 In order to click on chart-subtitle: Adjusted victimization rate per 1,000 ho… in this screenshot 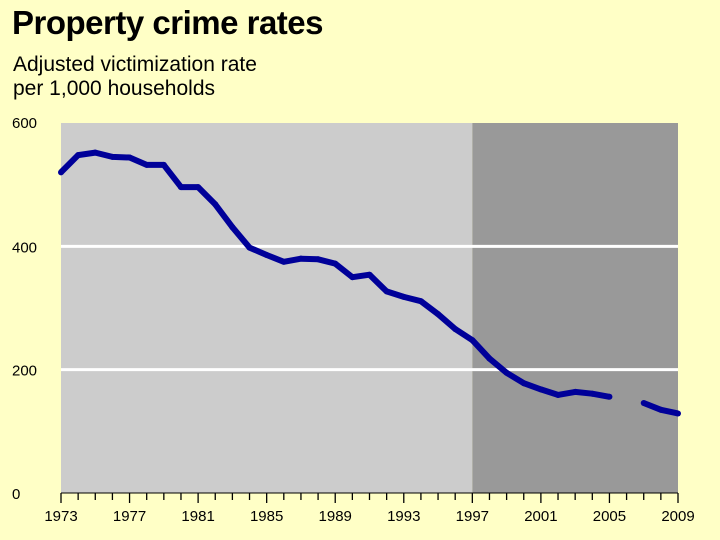, I will do `click(135, 77)`.